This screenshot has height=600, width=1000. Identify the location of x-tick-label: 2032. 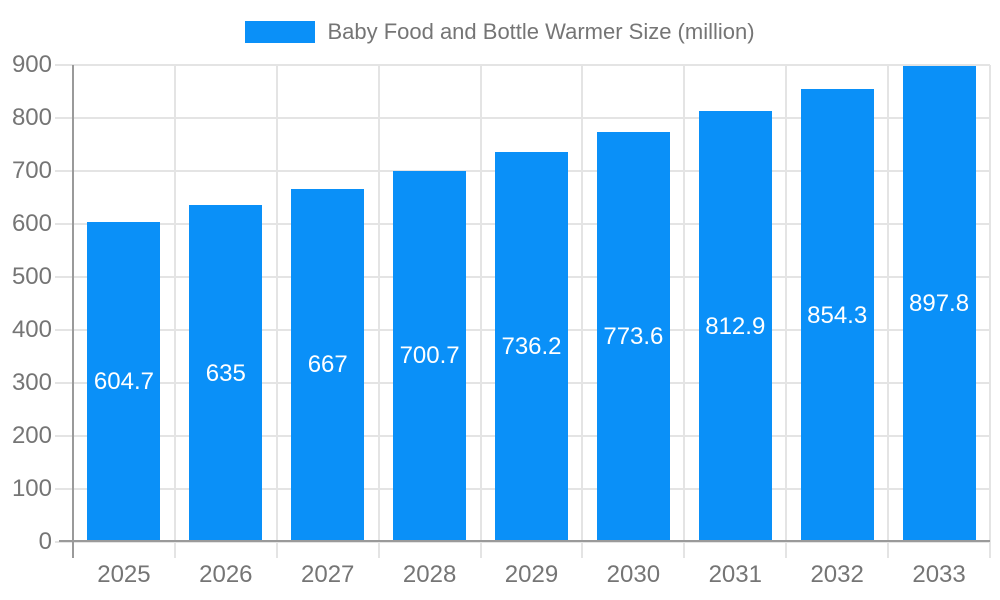
(837, 574).